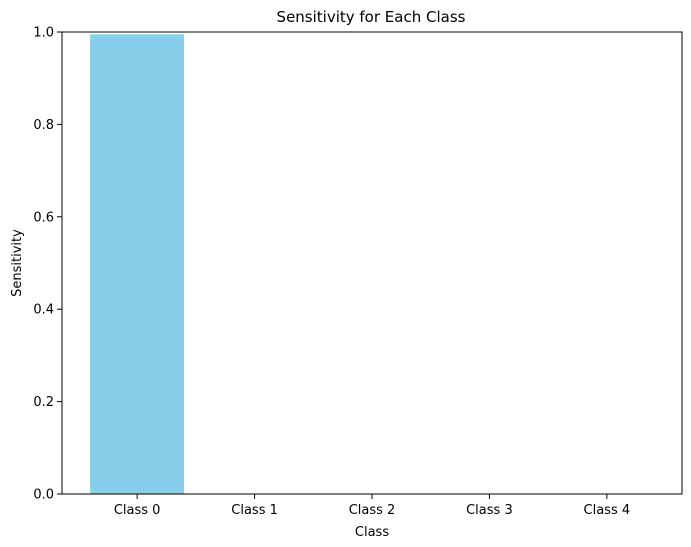 The height and width of the screenshot is (547, 691). Describe the element at coordinates (372, 510) in the screenshot. I see `x-tick-label: Class 2` at that location.